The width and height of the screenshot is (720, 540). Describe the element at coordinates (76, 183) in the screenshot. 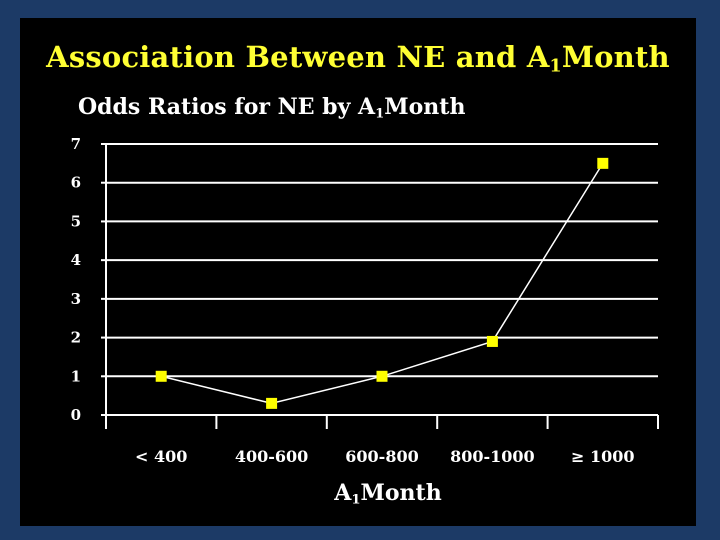

I see `y-tick-label: 6` at that location.